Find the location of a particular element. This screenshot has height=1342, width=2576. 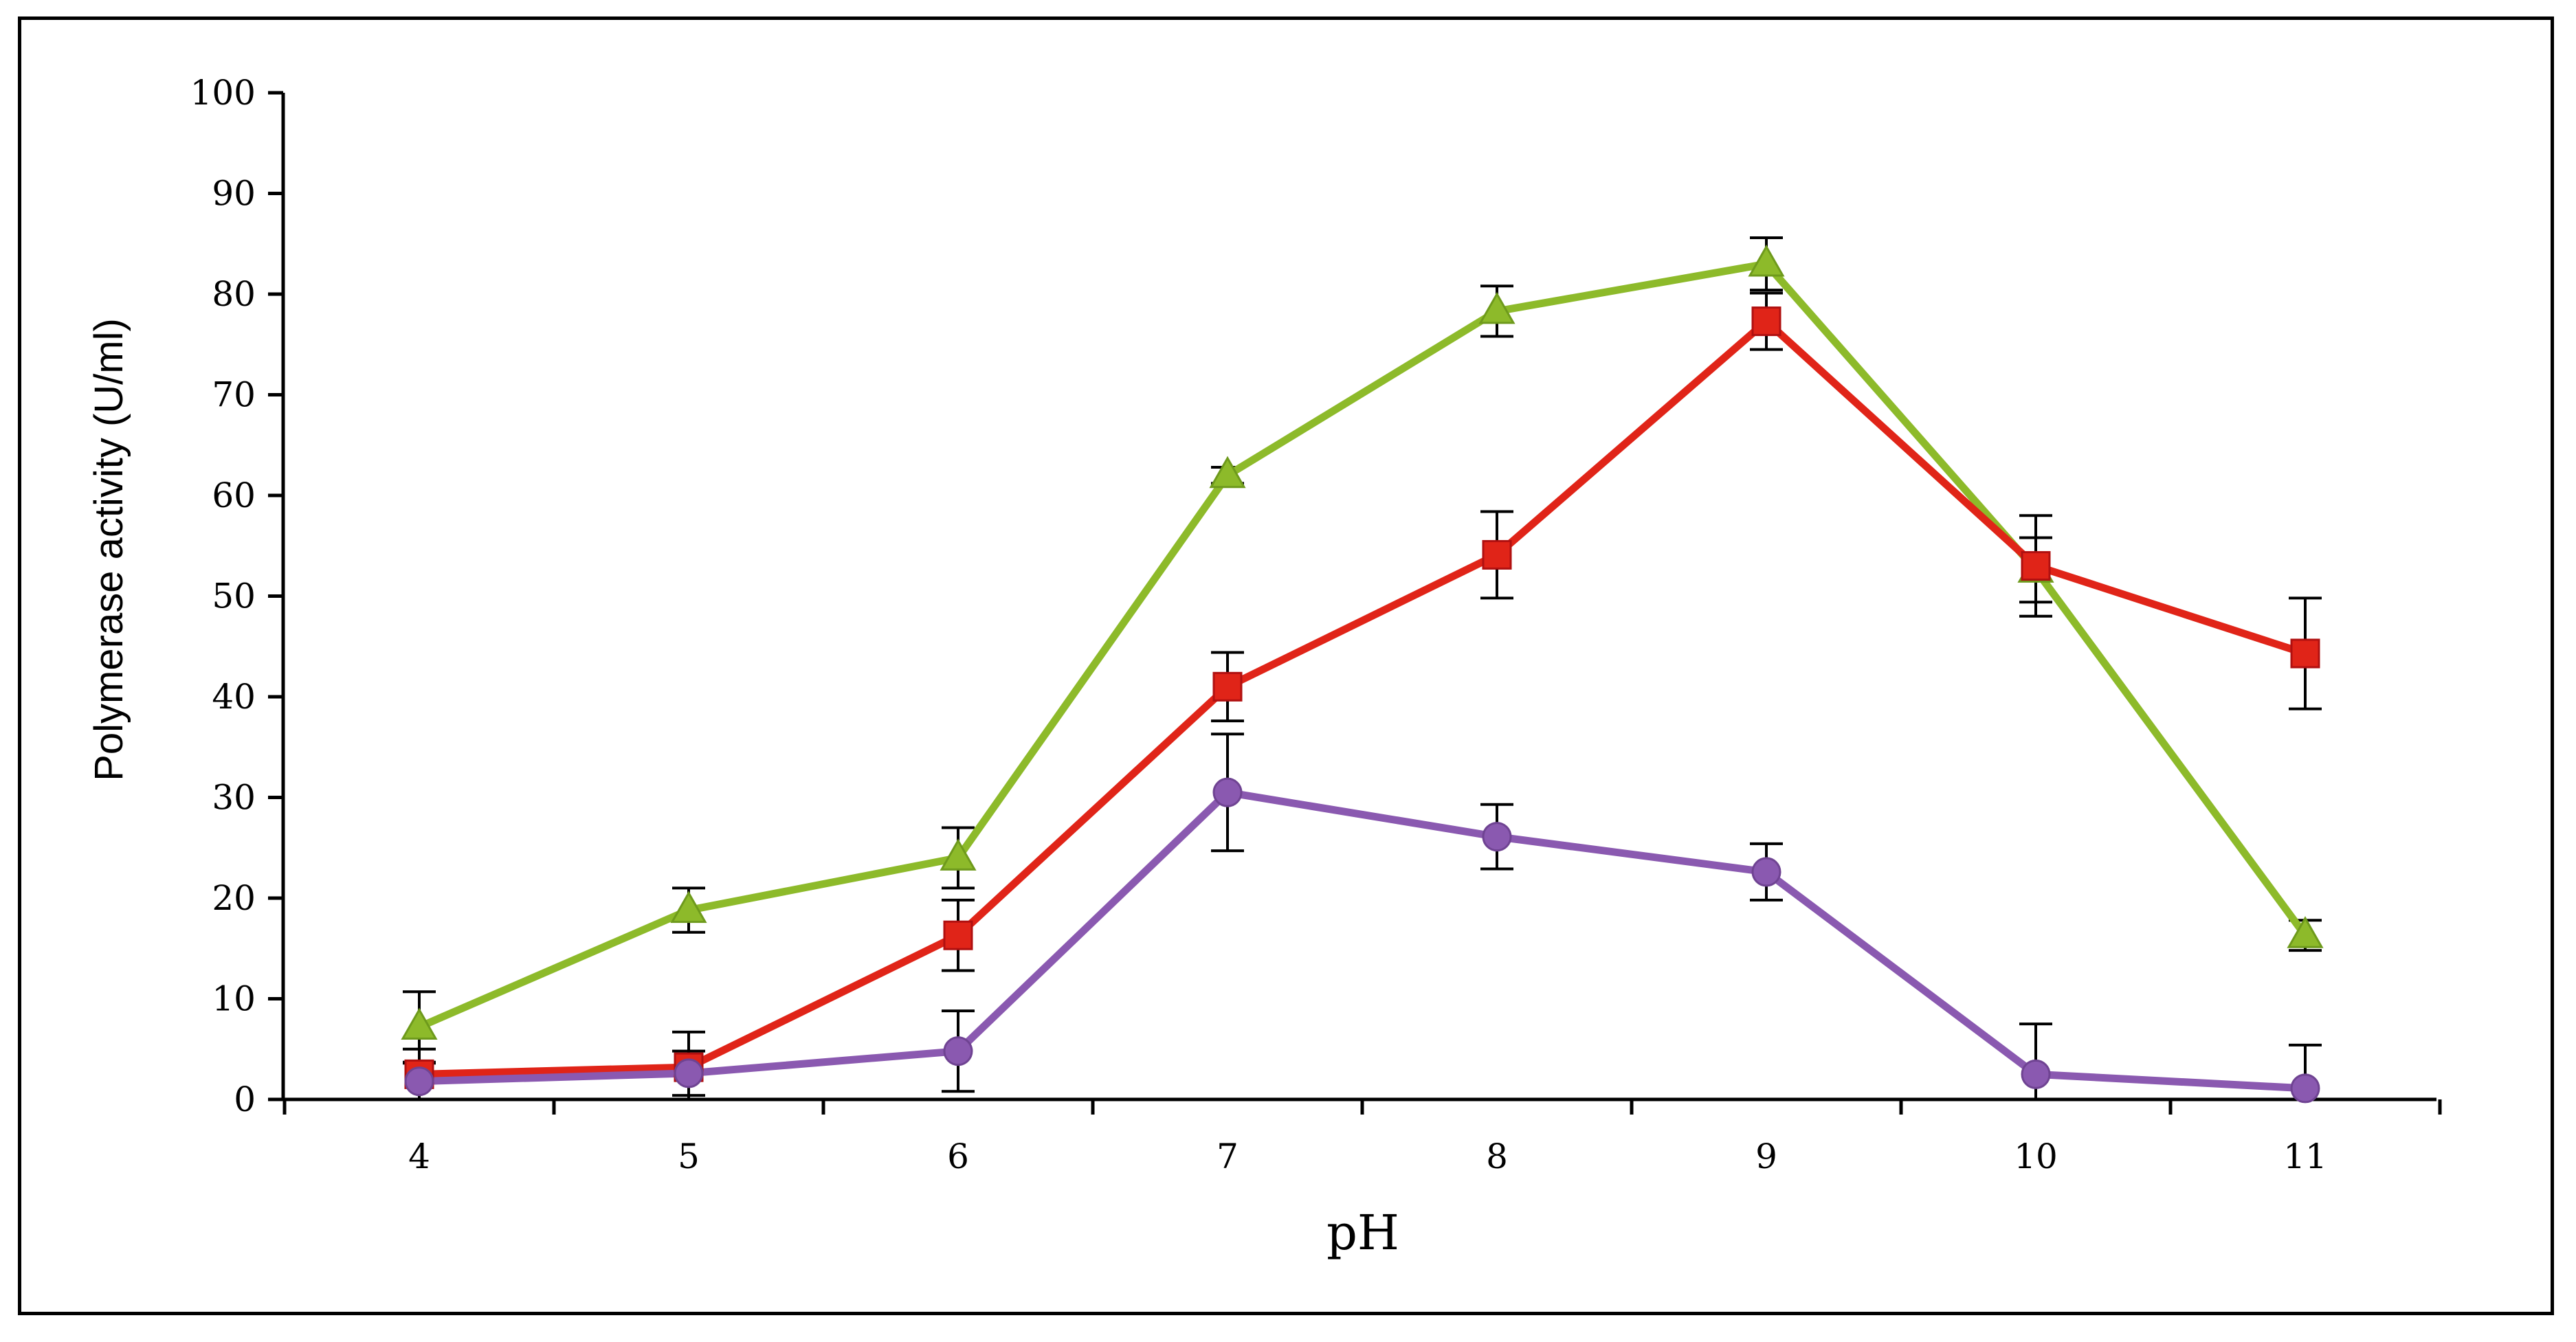

y-tick-label: 20 is located at coordinates (234, 898).